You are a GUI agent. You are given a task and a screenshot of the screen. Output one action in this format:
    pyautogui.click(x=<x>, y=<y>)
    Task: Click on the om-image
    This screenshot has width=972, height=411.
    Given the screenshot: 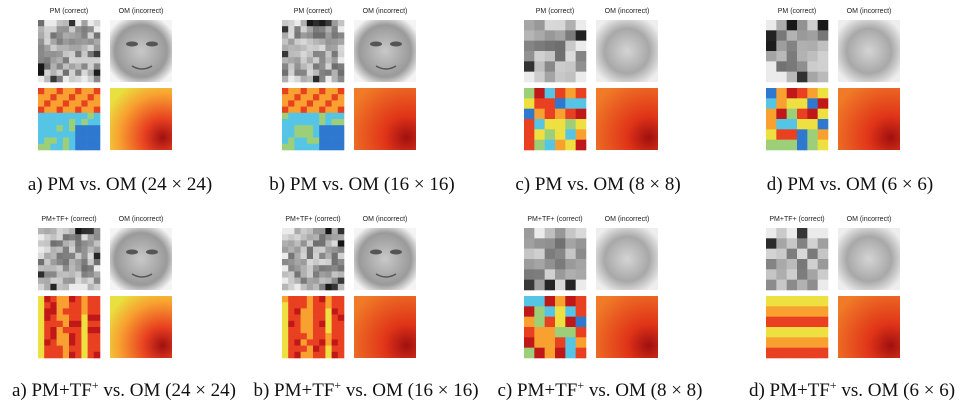 What is the action you would take?
    pyautogui.click(x=627, y=51)
    